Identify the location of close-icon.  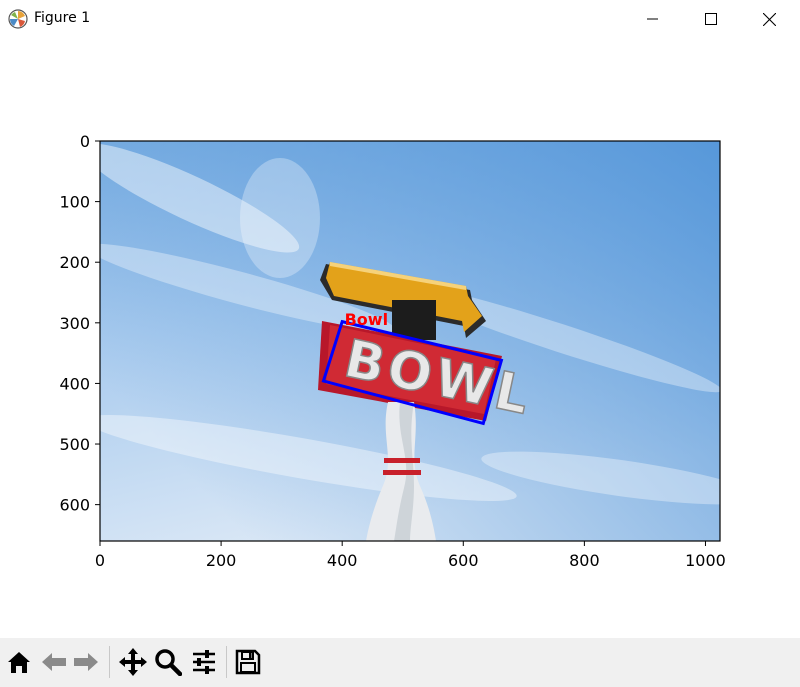
(769, 19).